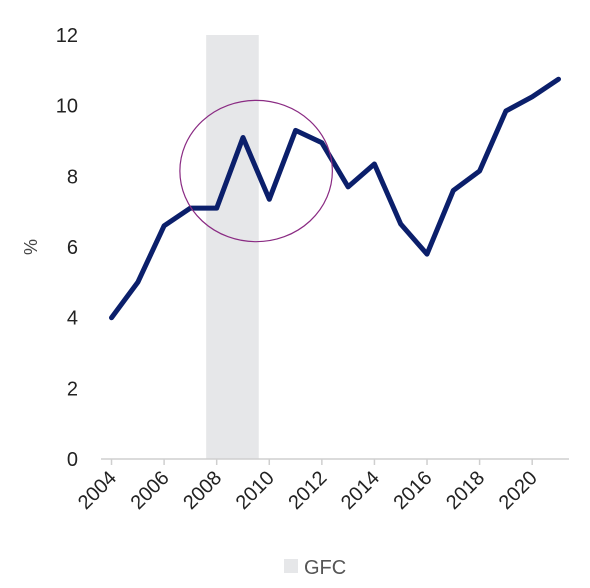 This screenshot has height=588, width=590. I want to click on y-tick-label: 4, so click(72, 319).